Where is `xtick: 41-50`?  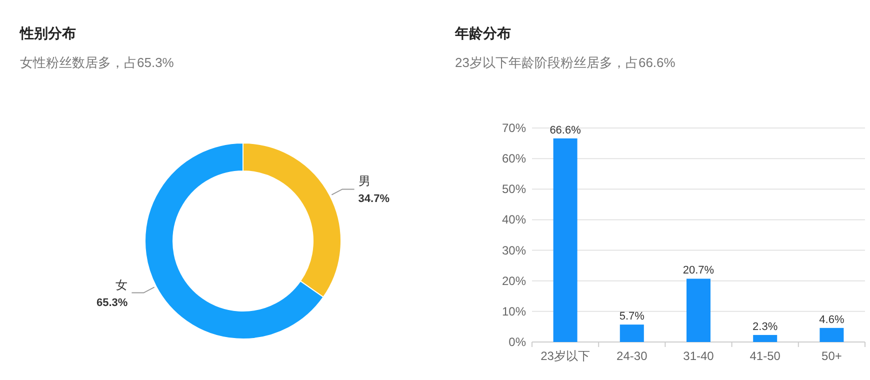
xtick: 41-50 is located at coordinates (765, 356).